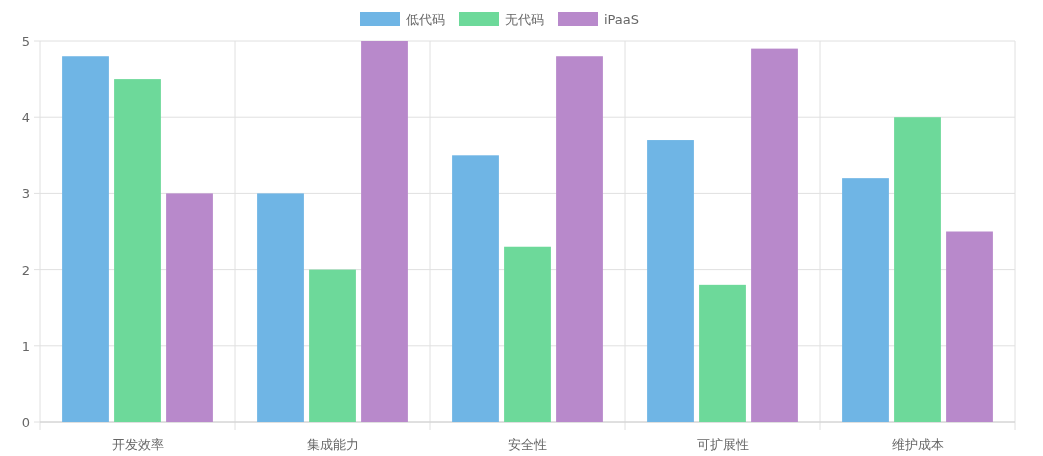 This screenshot has width=1043, height=456. Describe the element at coordinates (622, 19) in the screenshot. I see `legend-label: iPaaS` at that location.